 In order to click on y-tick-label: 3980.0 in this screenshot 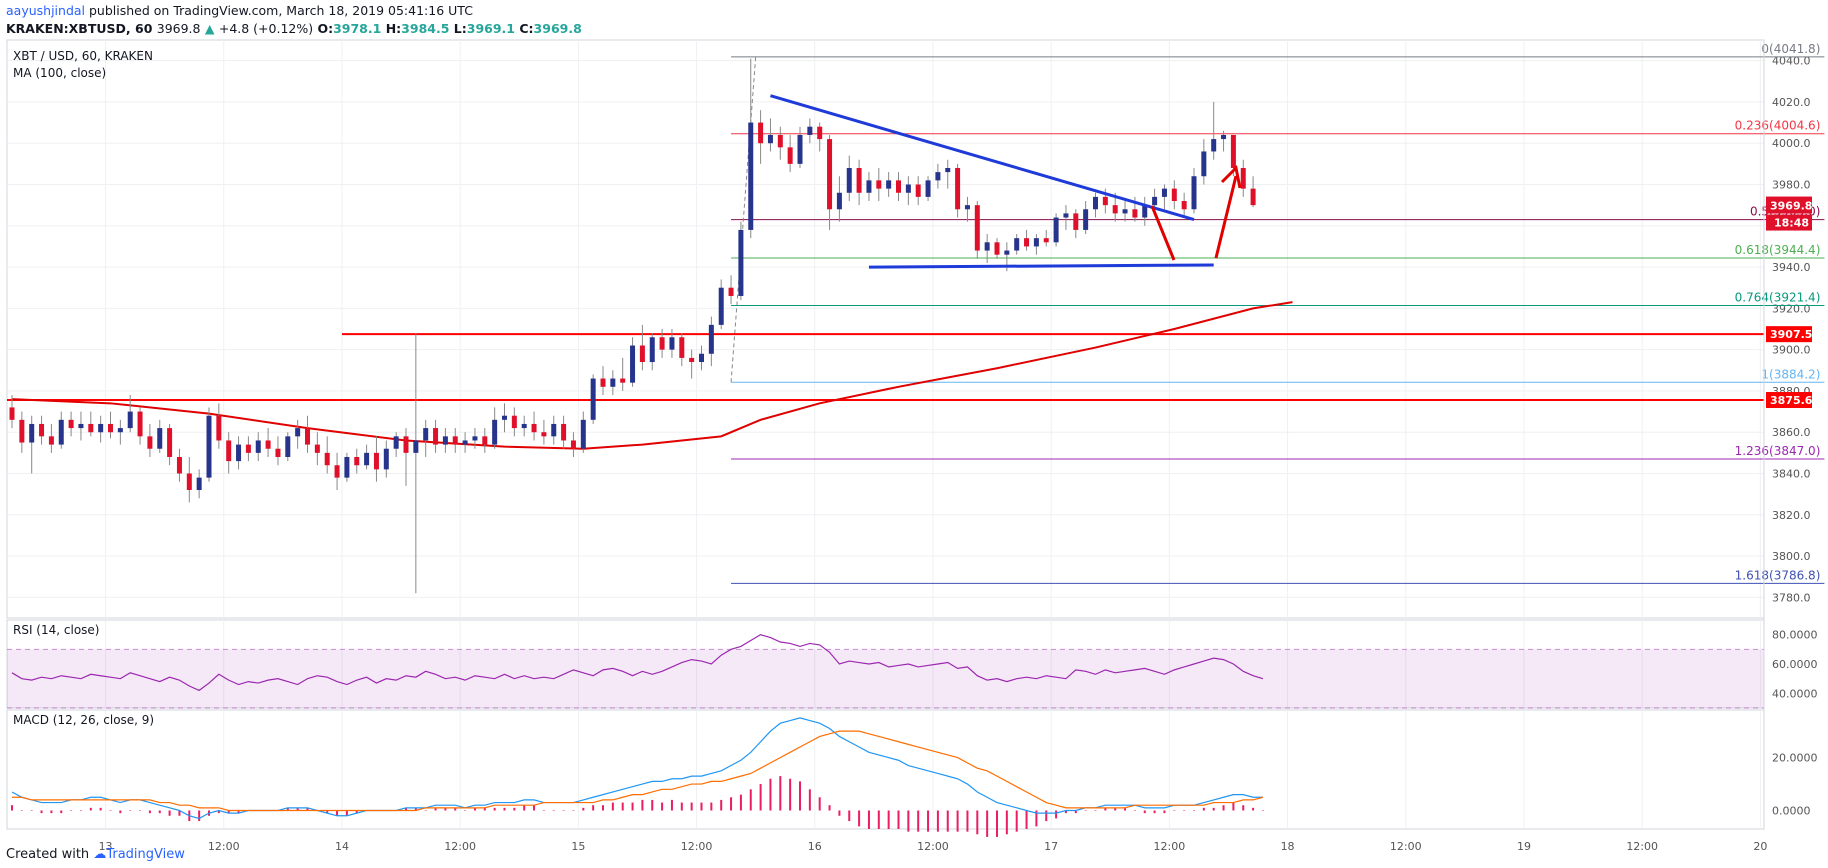, I will do `click(1791, 185)`.